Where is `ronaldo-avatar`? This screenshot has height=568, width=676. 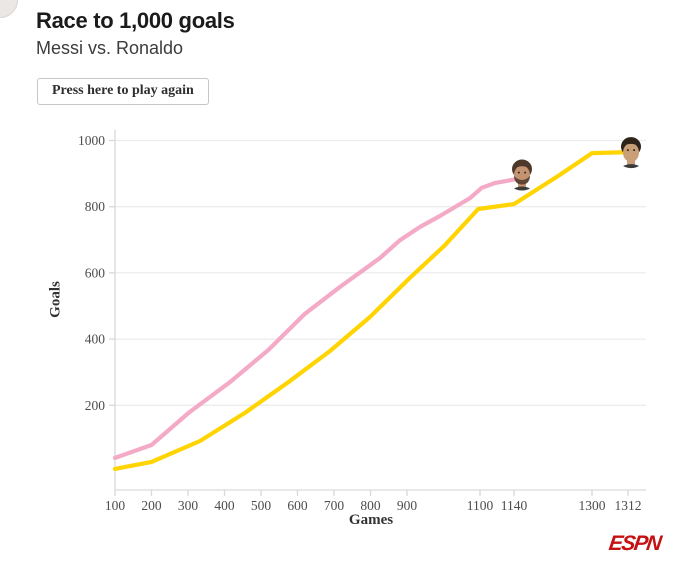
ronaldo-avatar is located at coordinates (631, 153).